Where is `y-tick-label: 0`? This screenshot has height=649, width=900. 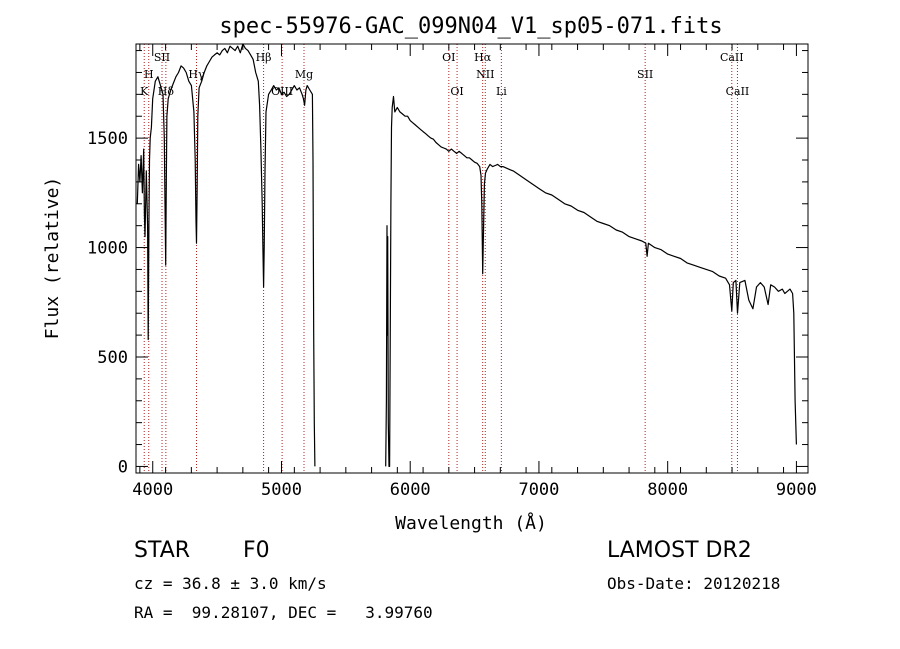 y-tick-label: 0 is located at coordinates (123, 467).